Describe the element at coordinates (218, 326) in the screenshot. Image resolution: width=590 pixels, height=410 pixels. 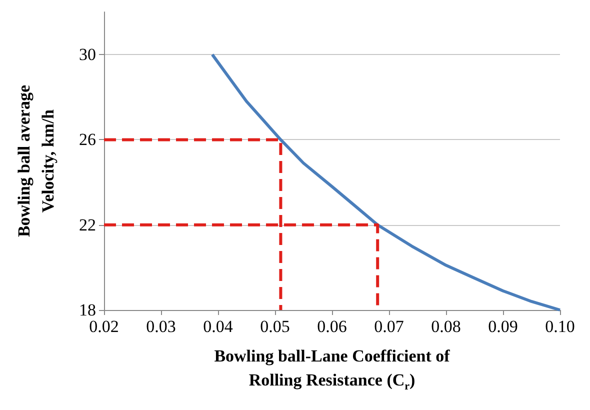
I see `x-tick-label: 0.04` at that location.